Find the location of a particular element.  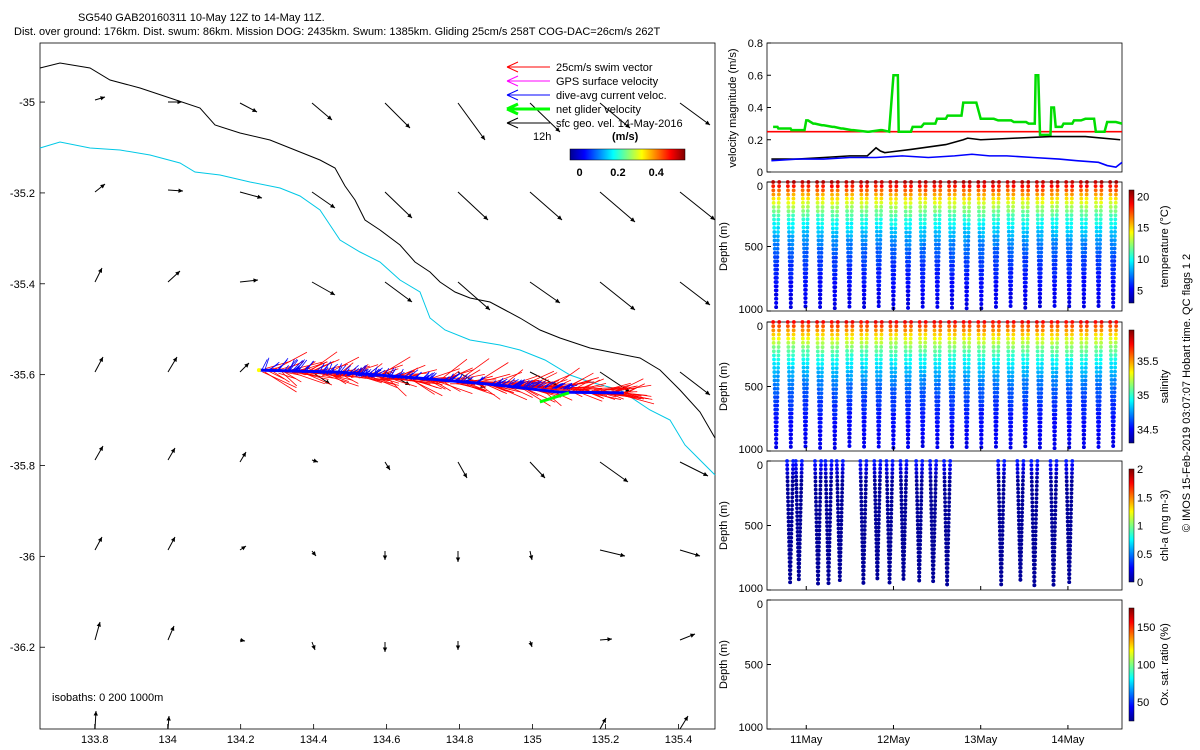

marker-12h-label: 12h is located at coordinates (542, 137).